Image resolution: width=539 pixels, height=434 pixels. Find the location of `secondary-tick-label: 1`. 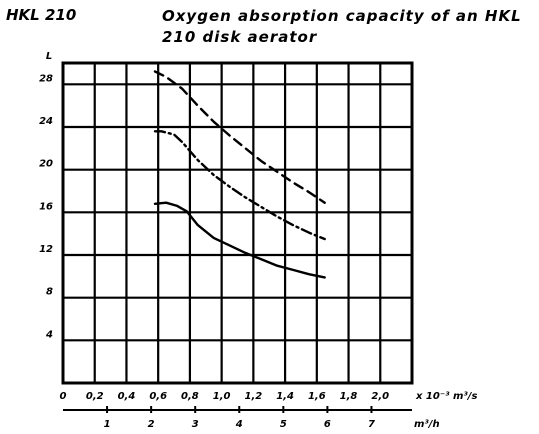

secondary-tick-label: 1 is located at coordinates (107, 424).